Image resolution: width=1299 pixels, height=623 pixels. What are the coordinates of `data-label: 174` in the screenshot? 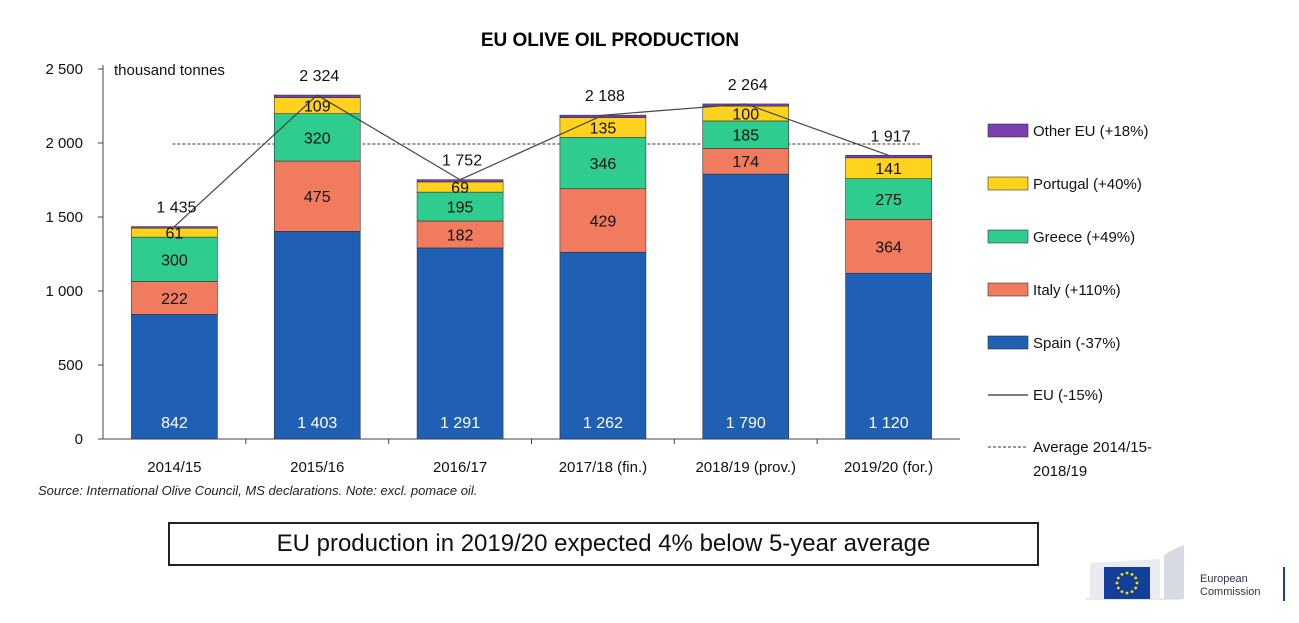 It's located at (745, 162).